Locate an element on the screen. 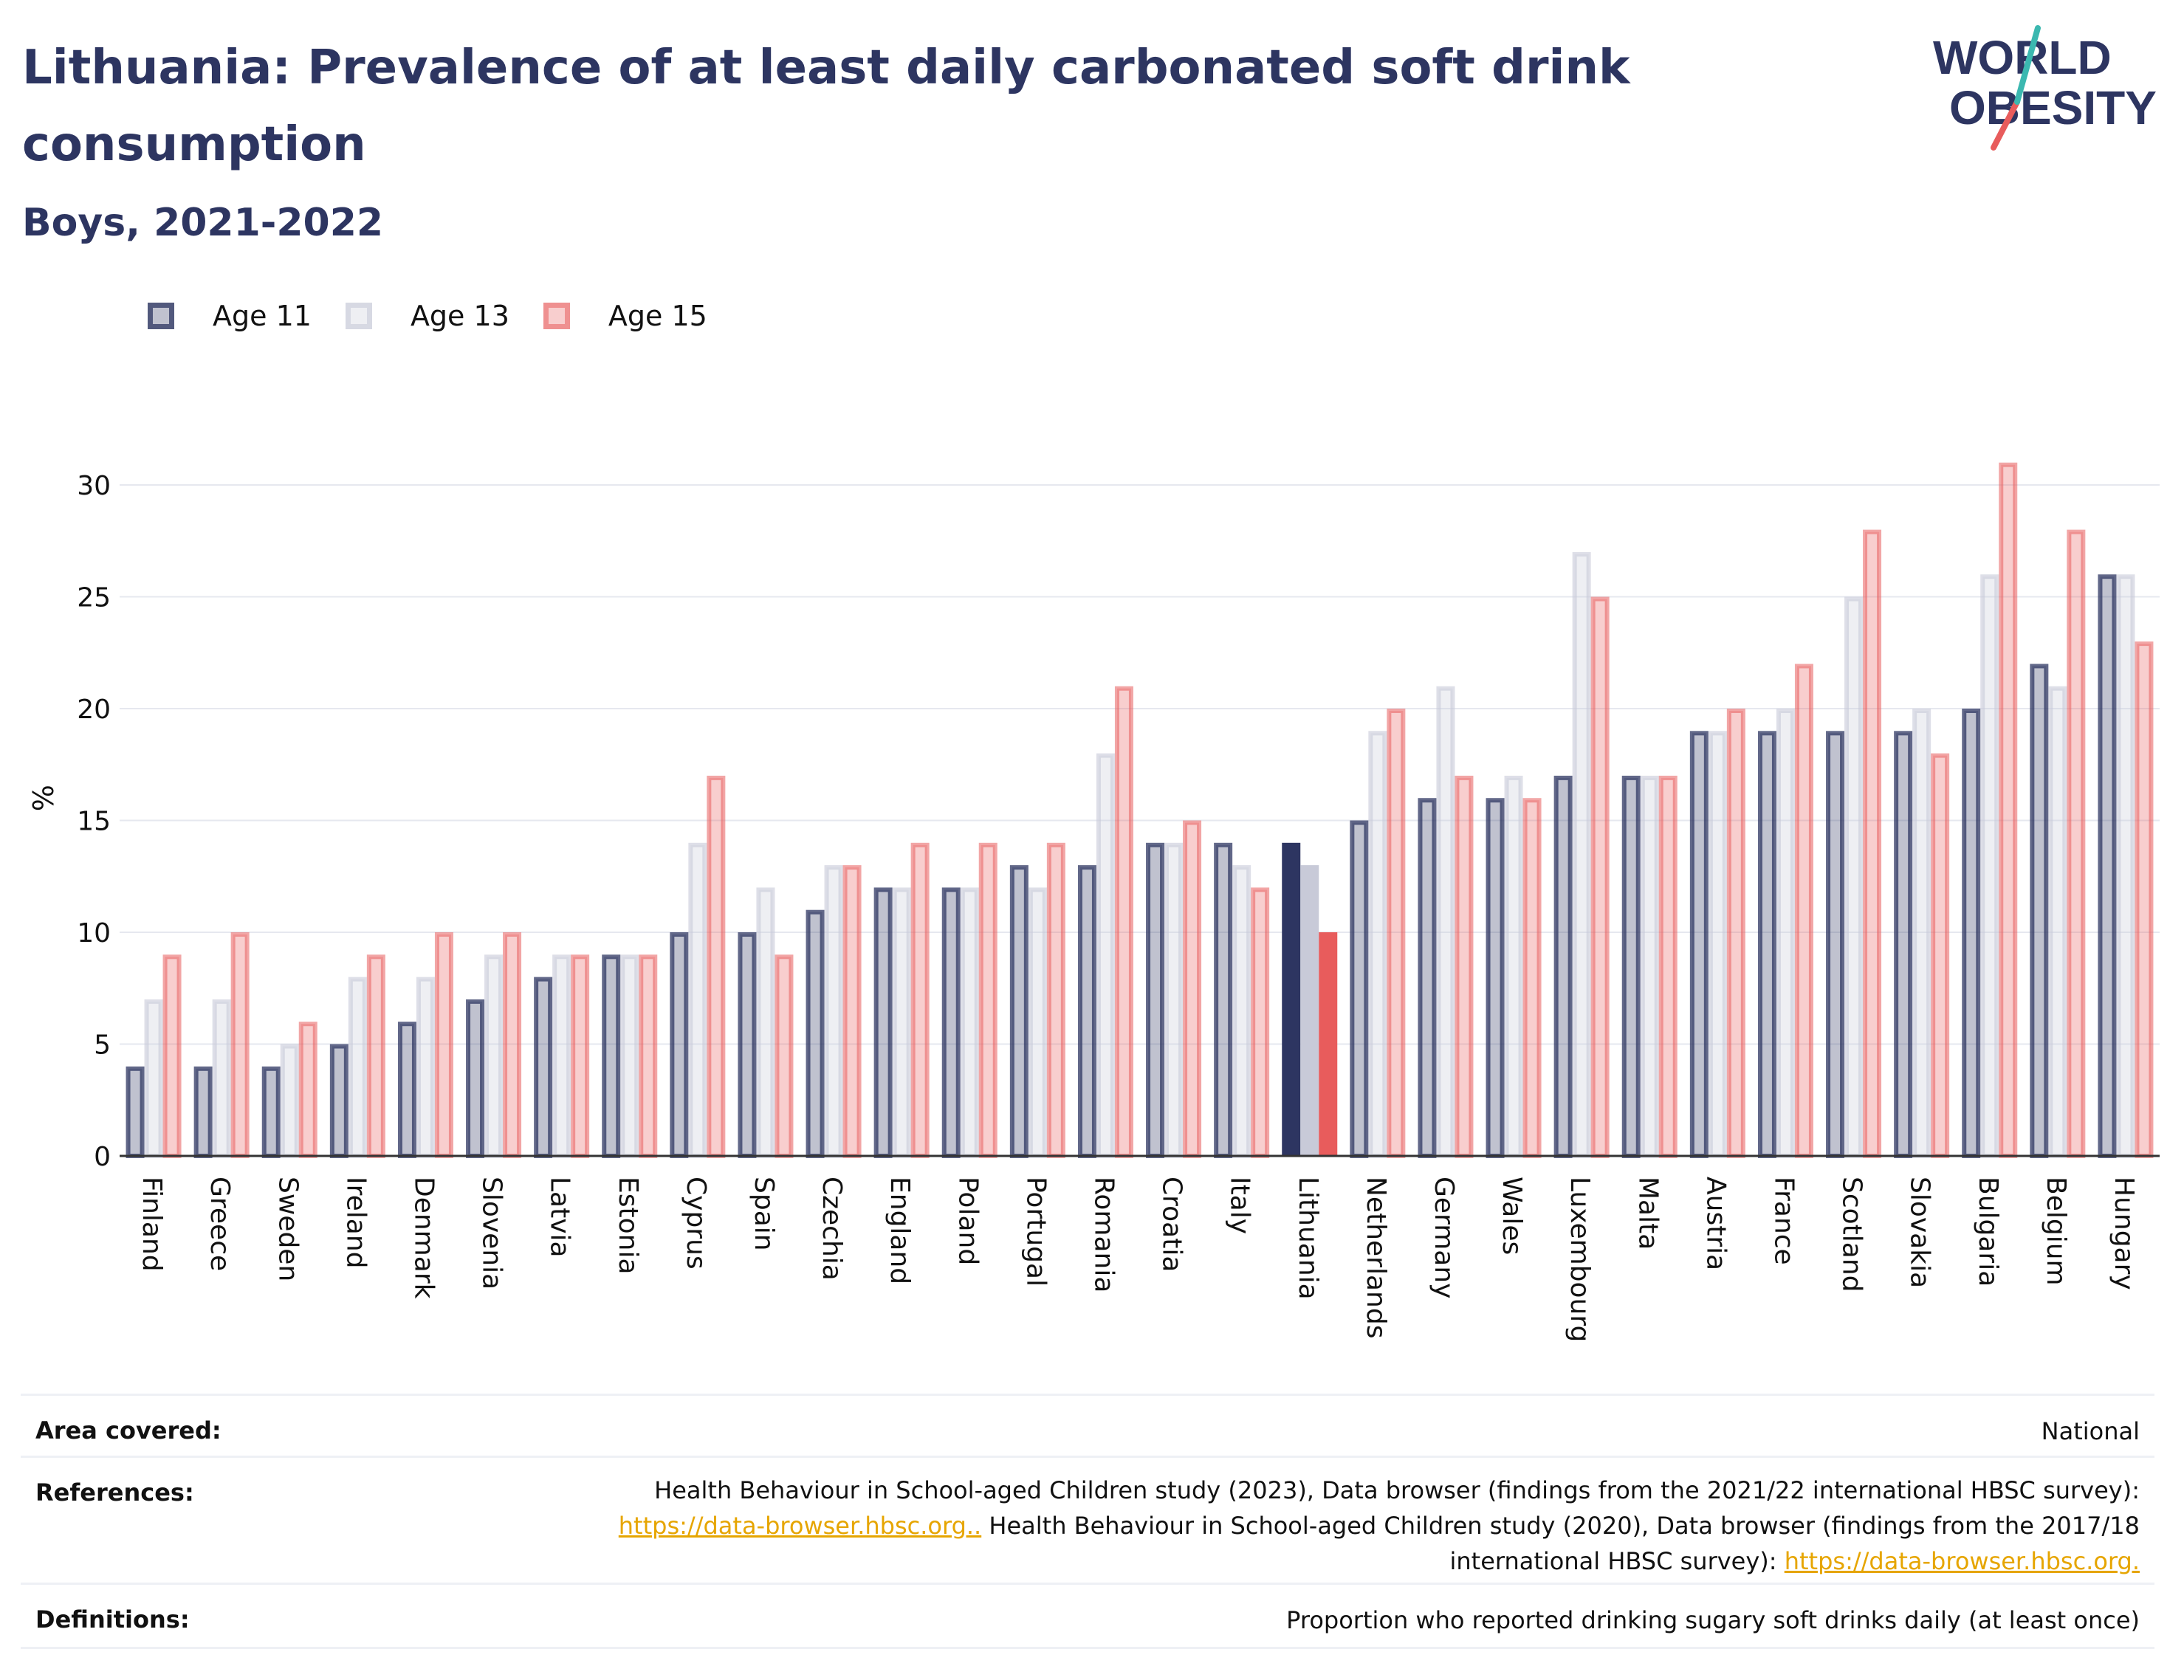 This screenshot has width=2184, height=1680. bar-estonia-age11 is located at coordinates (612, 1056).